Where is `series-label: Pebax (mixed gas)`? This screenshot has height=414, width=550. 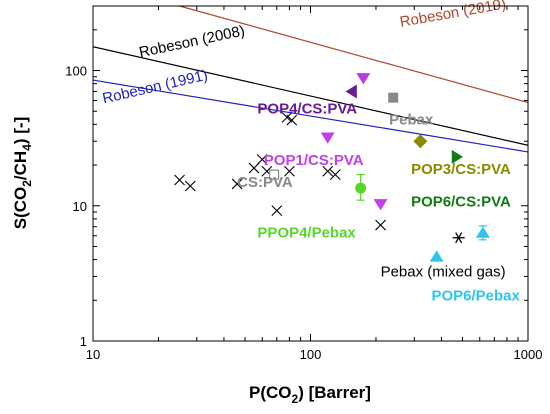 series-label: Pebax (mixed gas) is located at coordinates (443, 271).